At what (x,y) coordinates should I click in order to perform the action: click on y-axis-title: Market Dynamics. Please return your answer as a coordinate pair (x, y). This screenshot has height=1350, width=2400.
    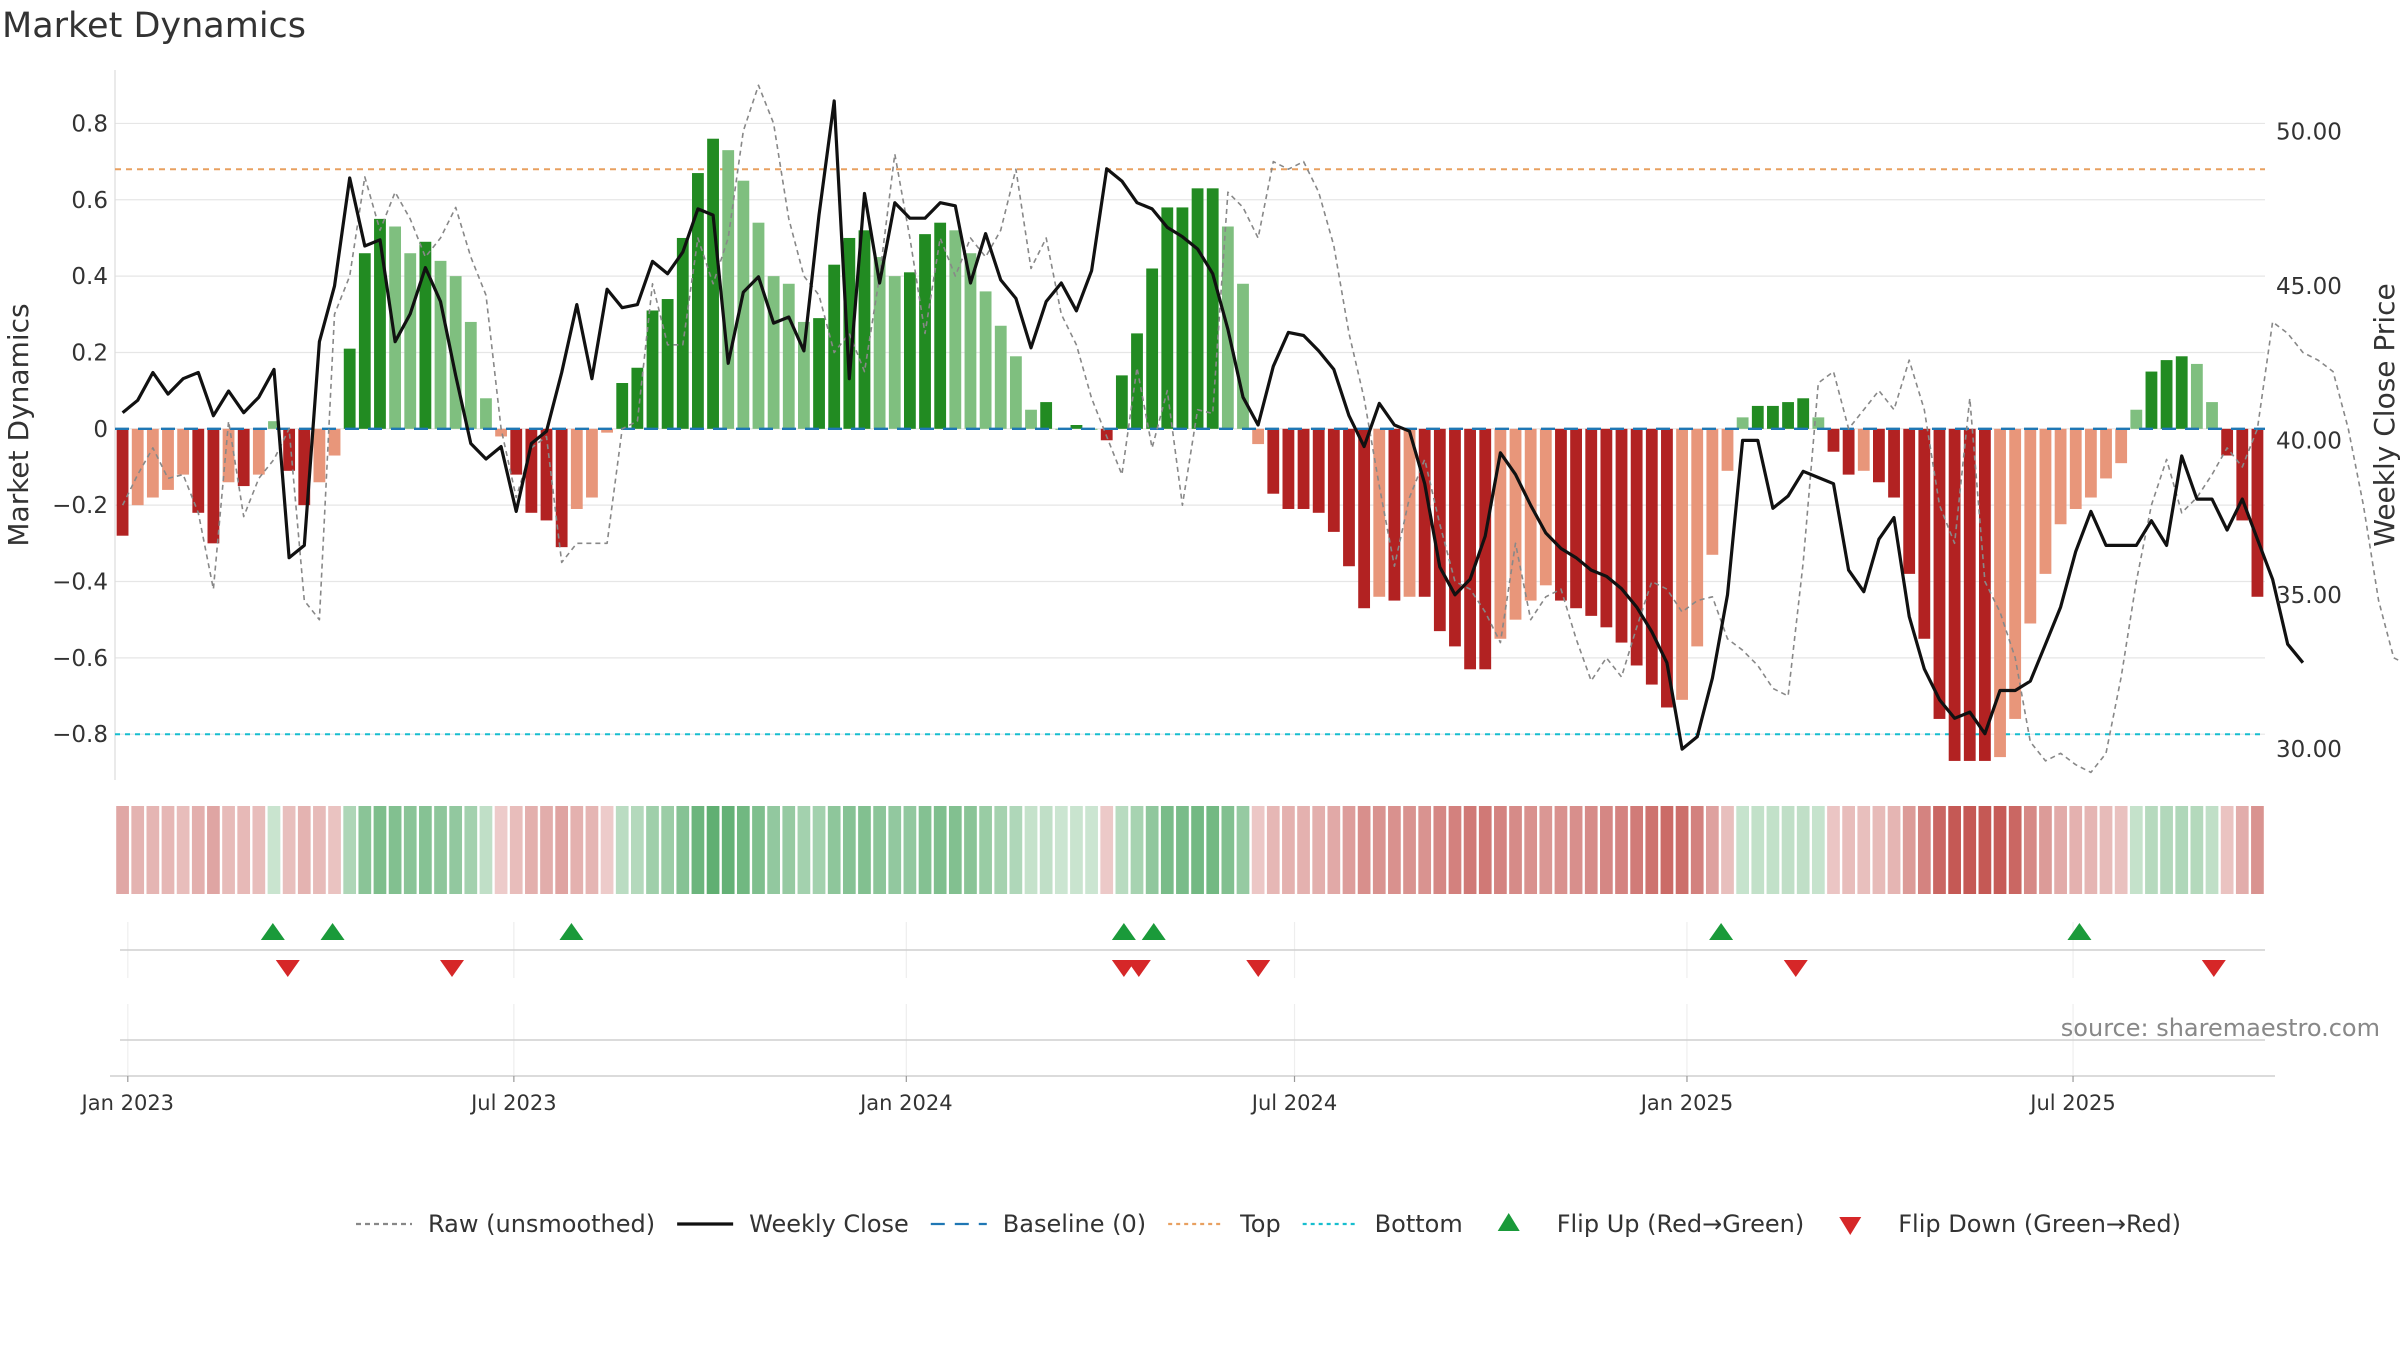
    Looking at the image, I should click on (18, 424).